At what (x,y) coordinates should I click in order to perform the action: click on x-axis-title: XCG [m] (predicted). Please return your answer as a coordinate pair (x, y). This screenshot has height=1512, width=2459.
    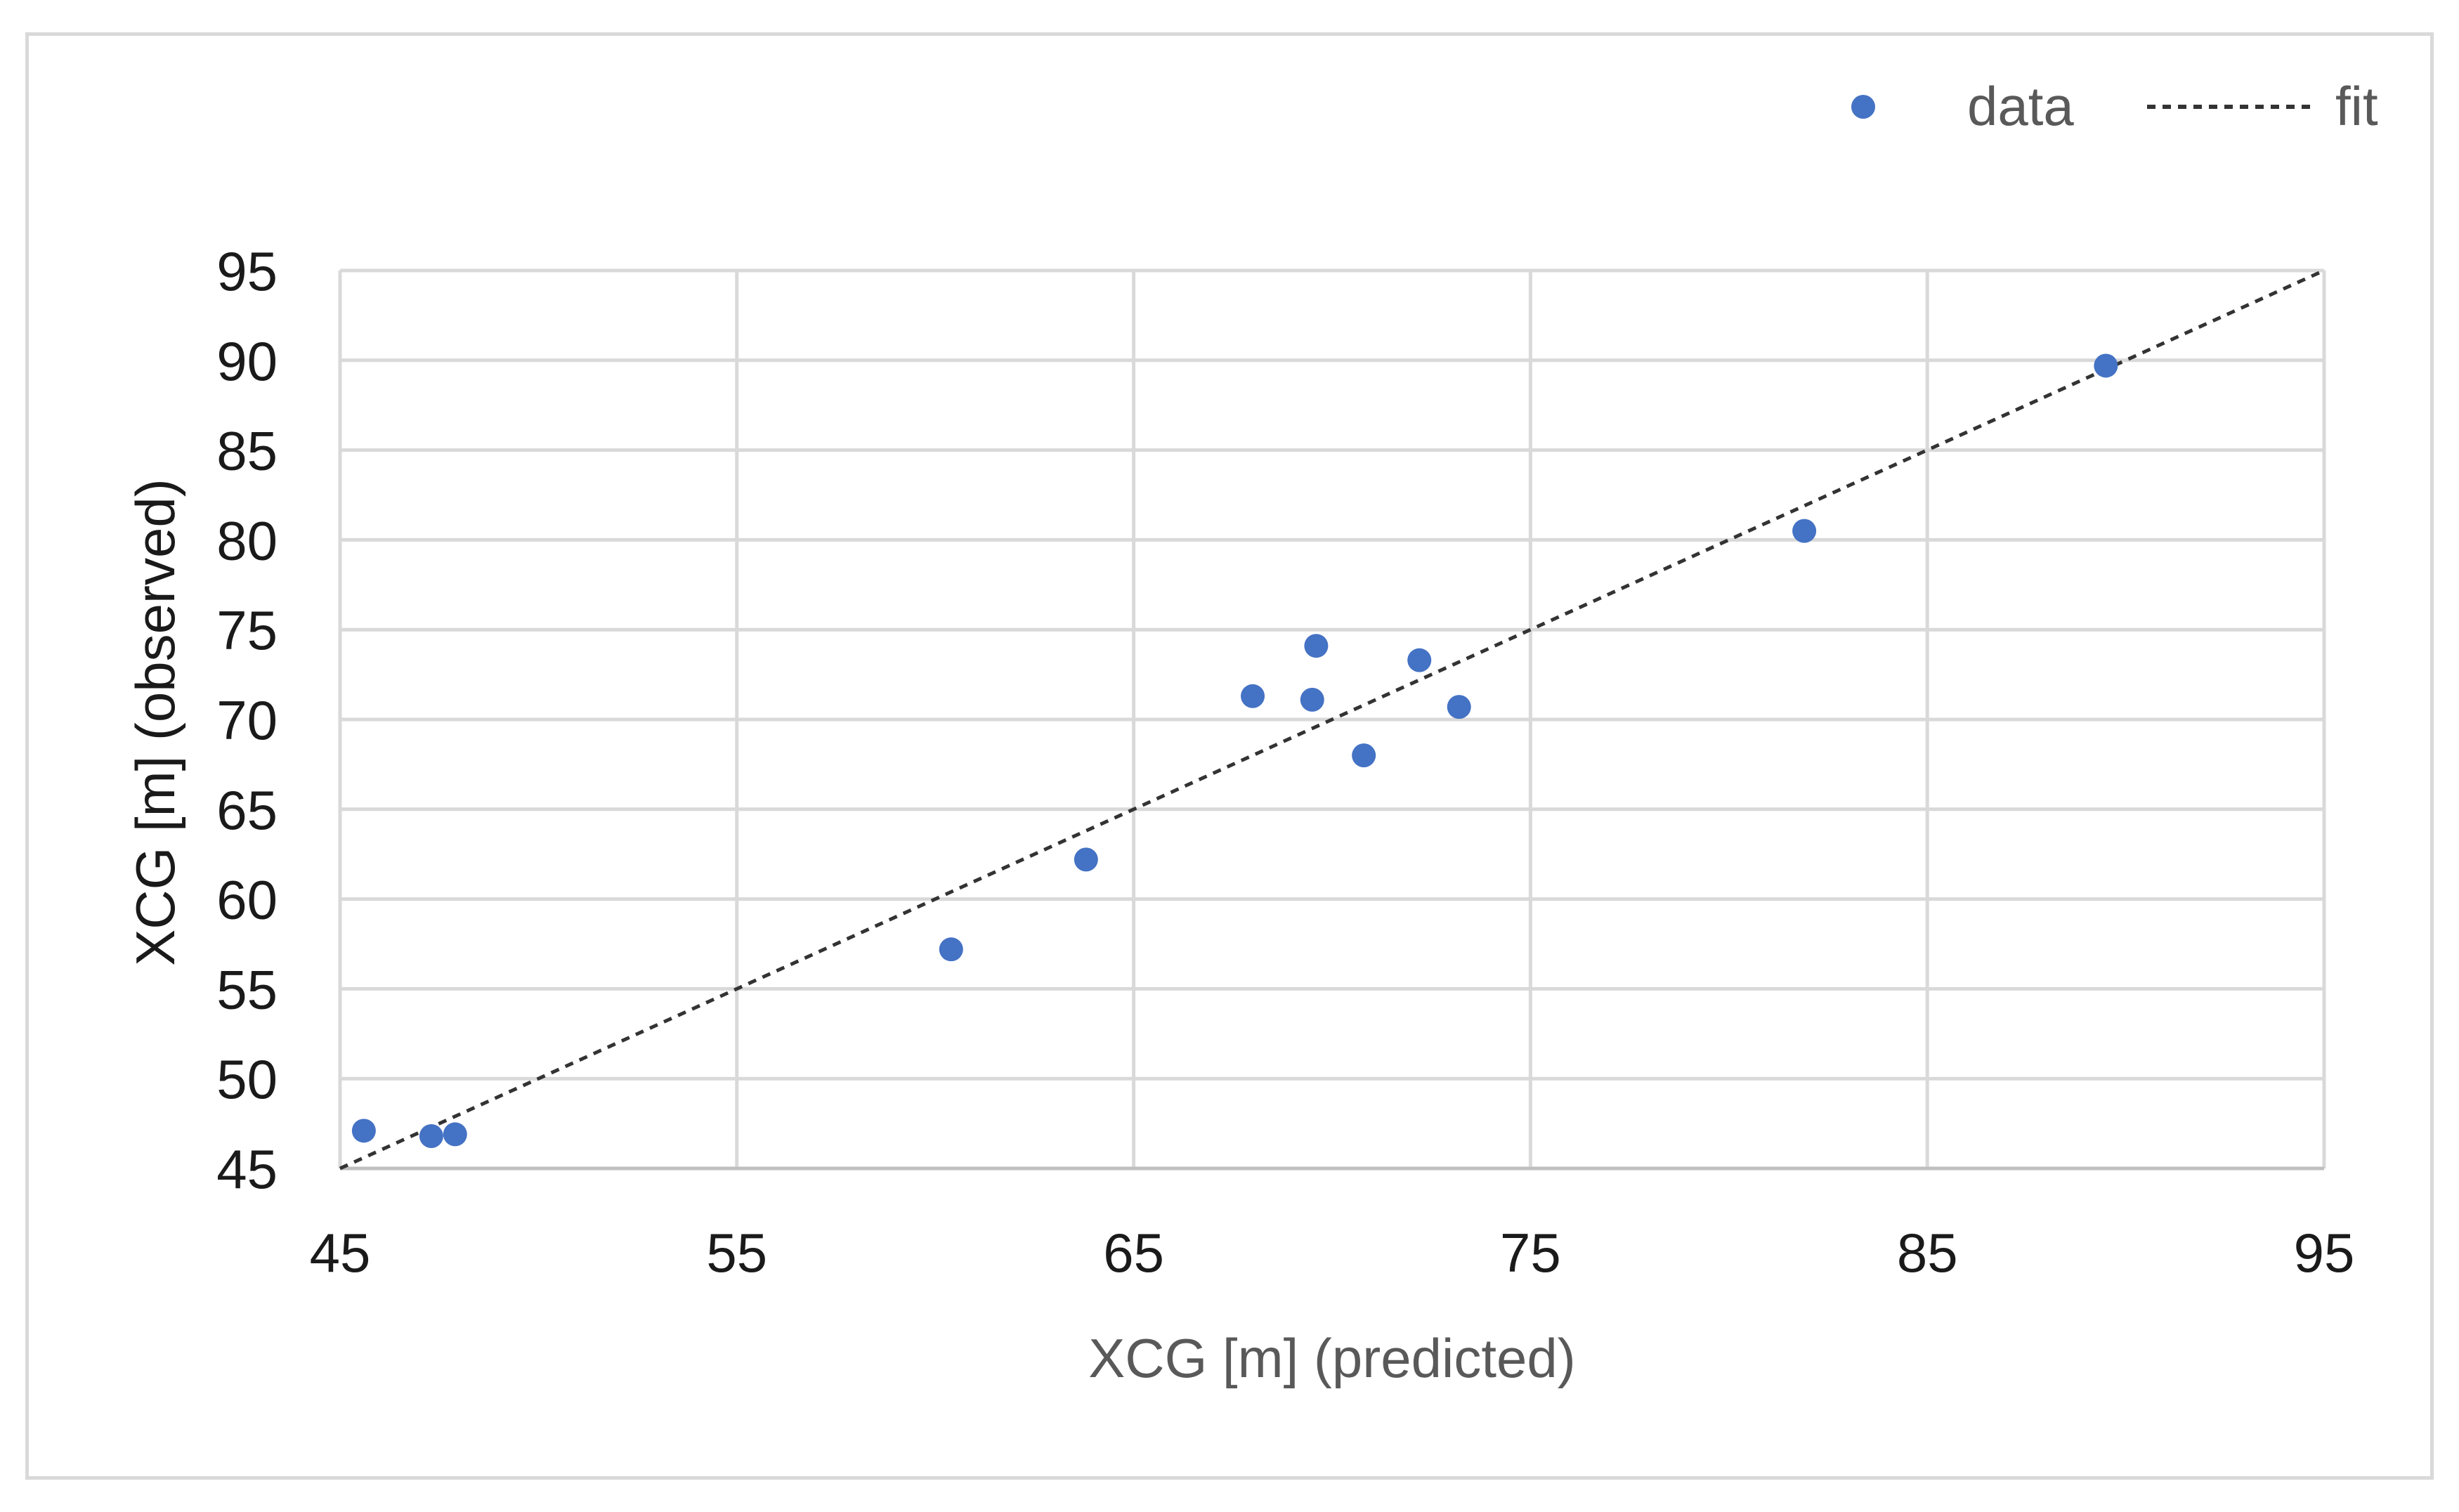
    Looking at the image, I should click on (1332, 1358).